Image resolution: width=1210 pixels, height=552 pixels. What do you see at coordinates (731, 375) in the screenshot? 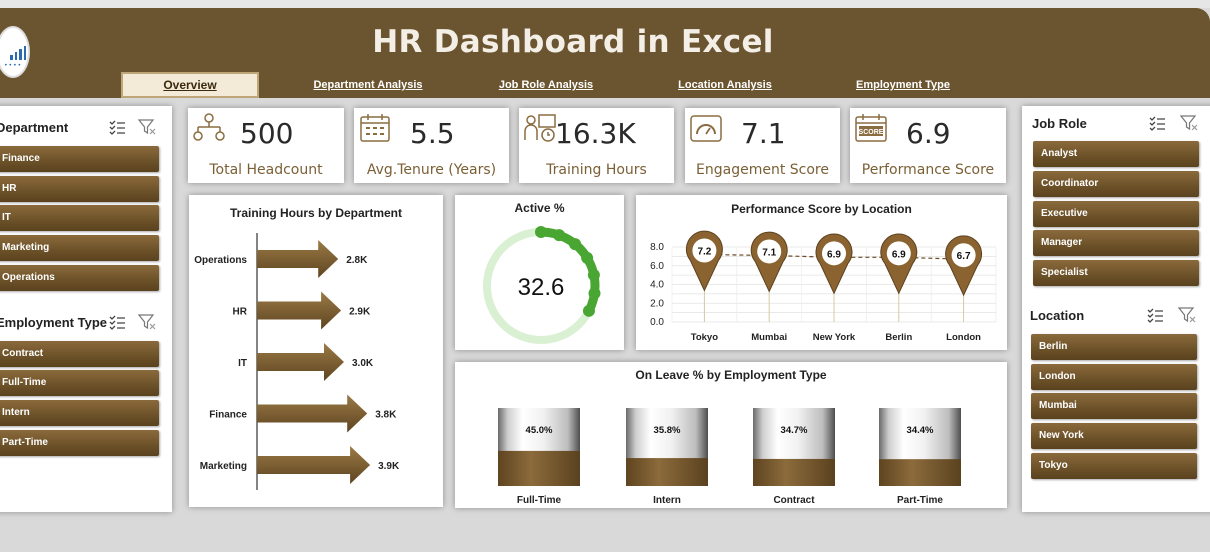
I see `chart-title: On Leave % by Employment Type` at bounding box center [731, 375].